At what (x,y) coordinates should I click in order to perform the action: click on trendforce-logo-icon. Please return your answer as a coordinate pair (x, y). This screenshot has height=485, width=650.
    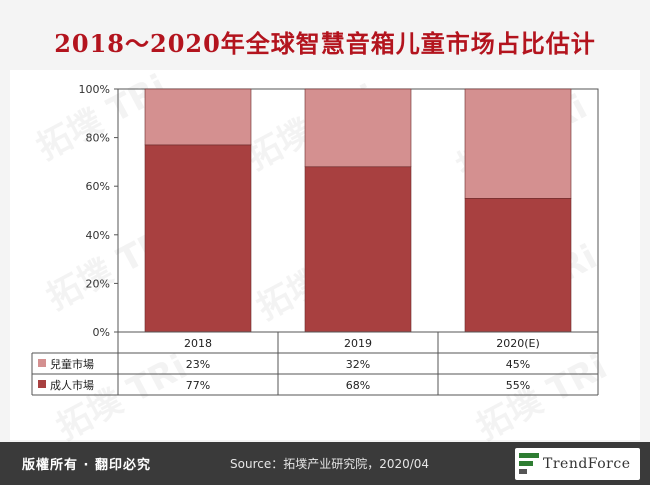
    Looking at the image, I should click on (529, 463).